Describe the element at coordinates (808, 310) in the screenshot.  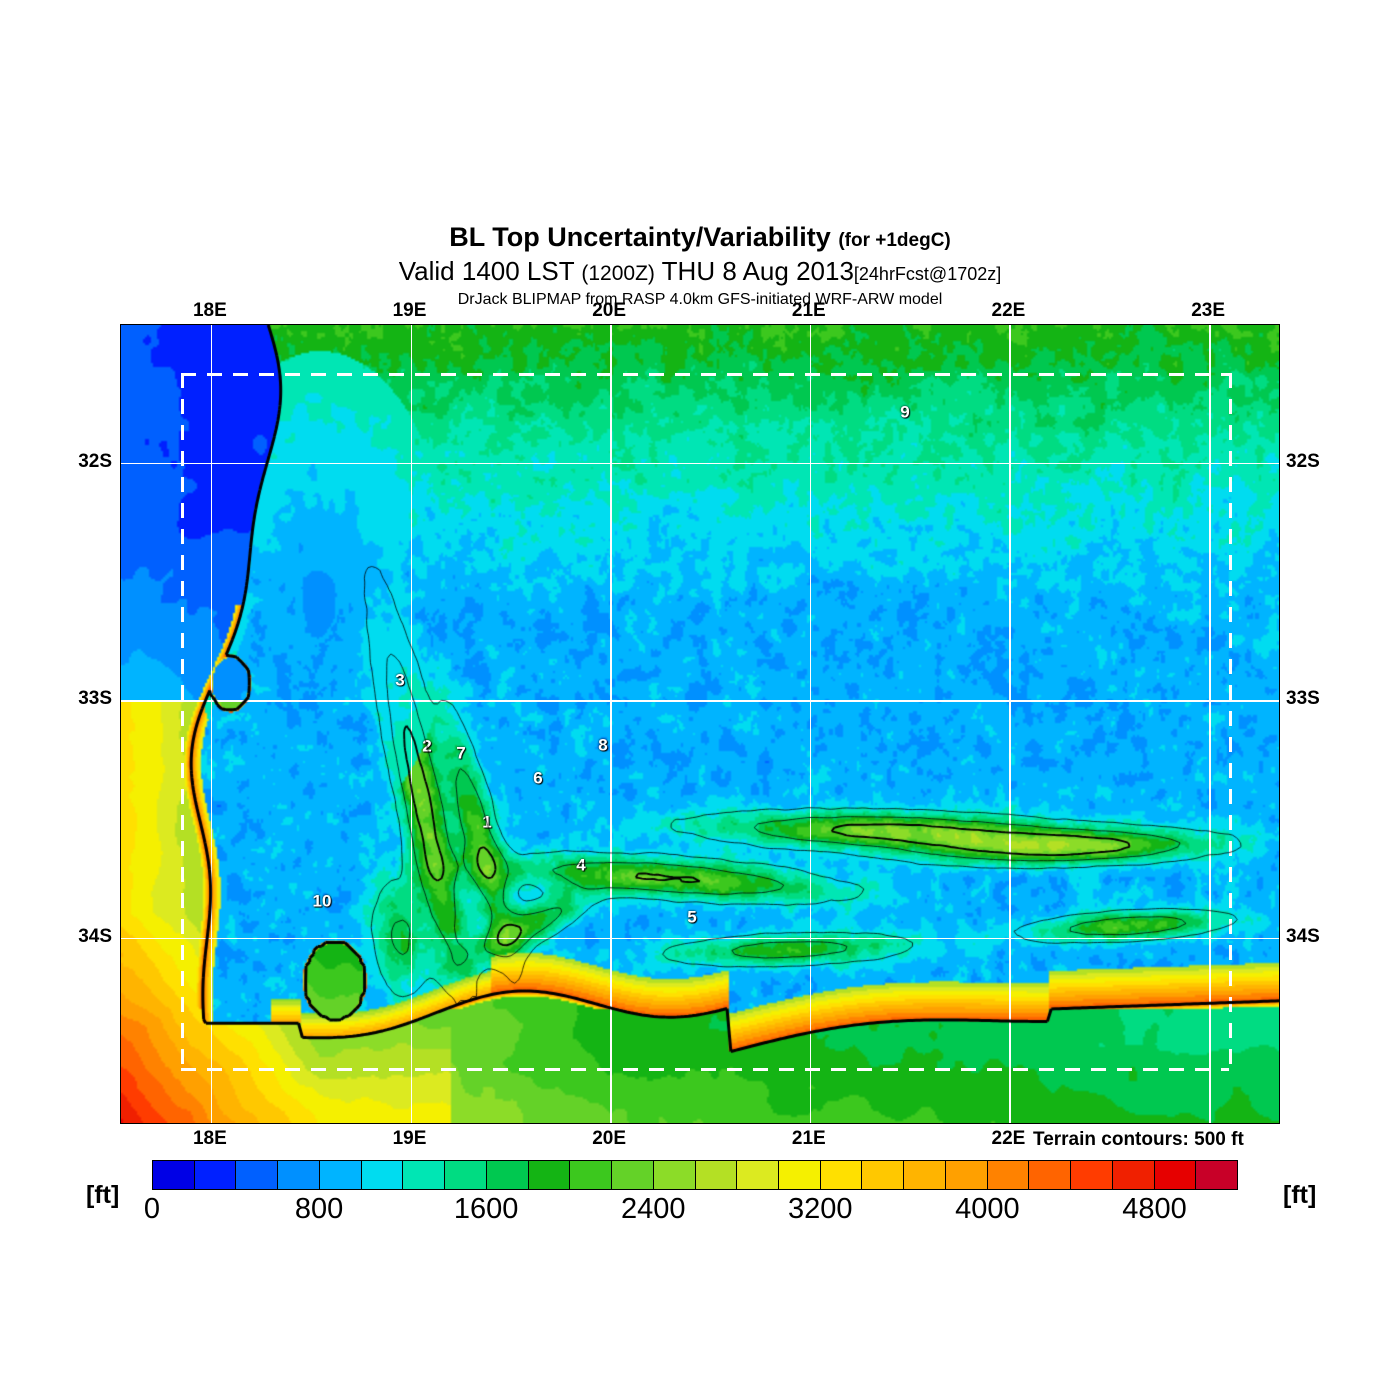
I see `lon-label-top-21E: 21E` at that location.